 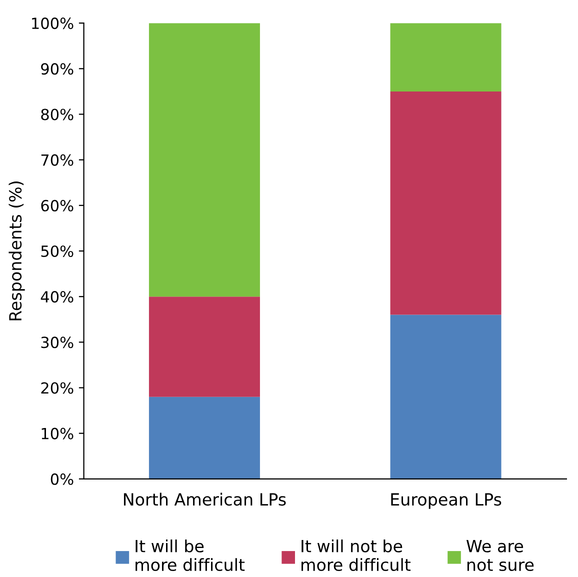 I want to click on y-axis-title: Respondents (%), so click(x=16, y=250).